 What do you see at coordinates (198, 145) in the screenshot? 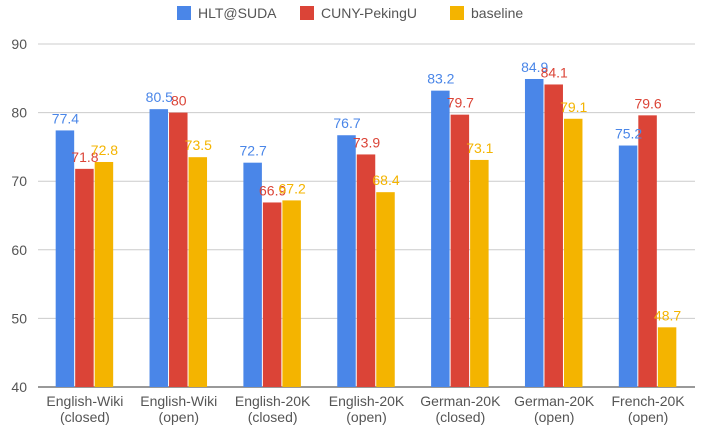
I see `data-label: 73.5` at bounding box center [198, 145].